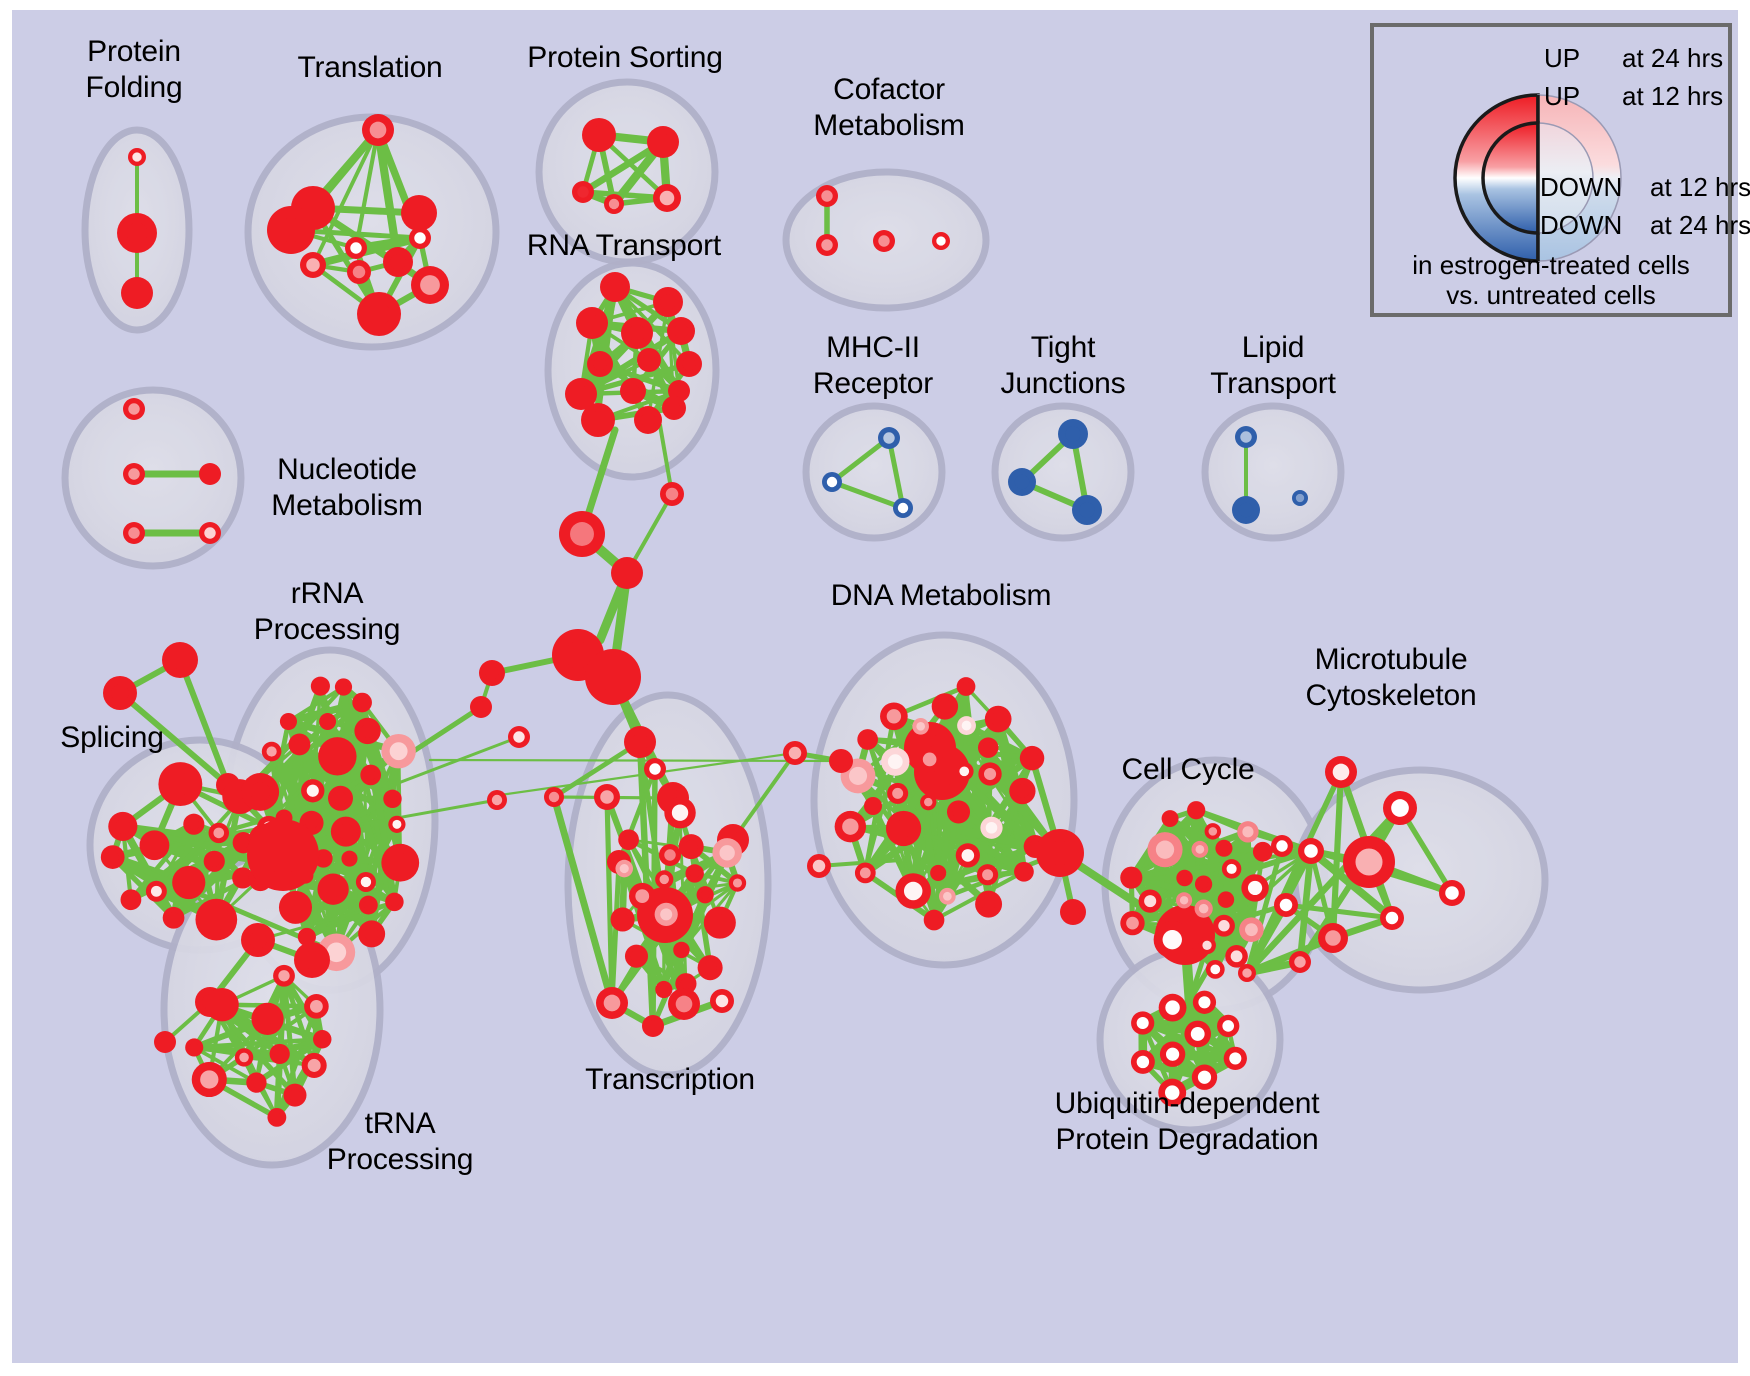  What do you see at coordinates (120, 693) in the screenshot?
I see `node-splicing-outer` at bounding box center [120, 693].